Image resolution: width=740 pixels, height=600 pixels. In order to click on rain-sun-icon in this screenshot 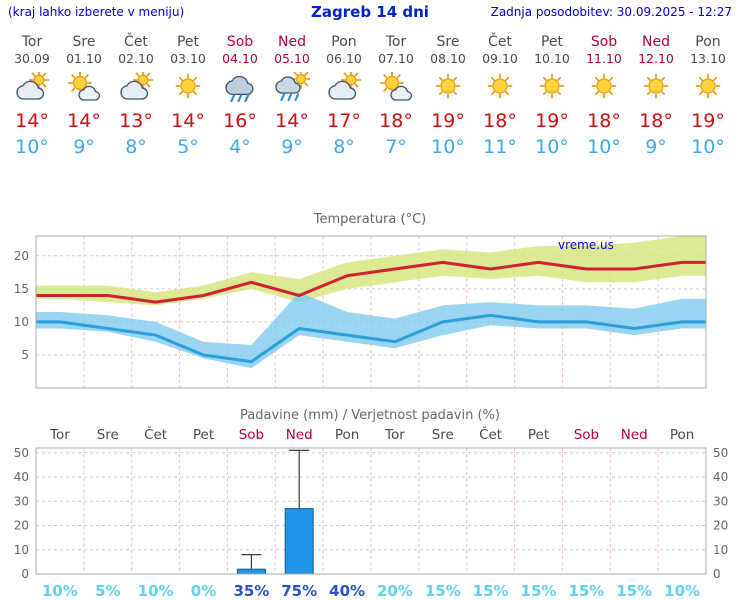, I will do `click(293, 85)`.